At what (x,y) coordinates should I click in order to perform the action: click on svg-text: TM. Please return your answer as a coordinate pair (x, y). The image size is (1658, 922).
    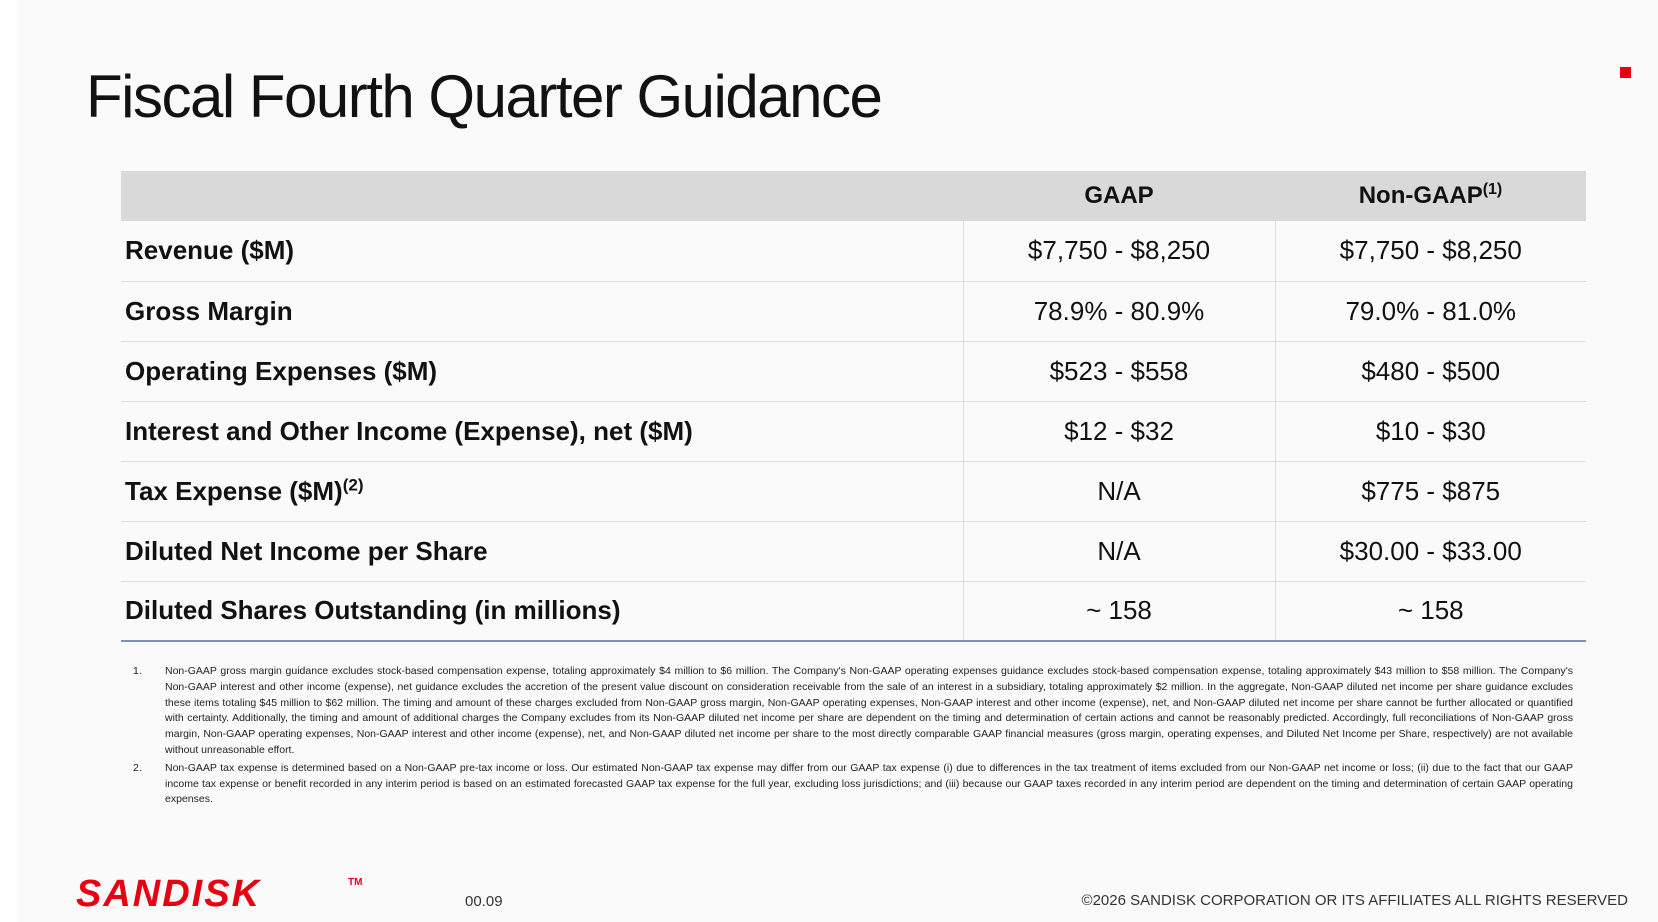
    Looking at the image, I should click on (355, 882).